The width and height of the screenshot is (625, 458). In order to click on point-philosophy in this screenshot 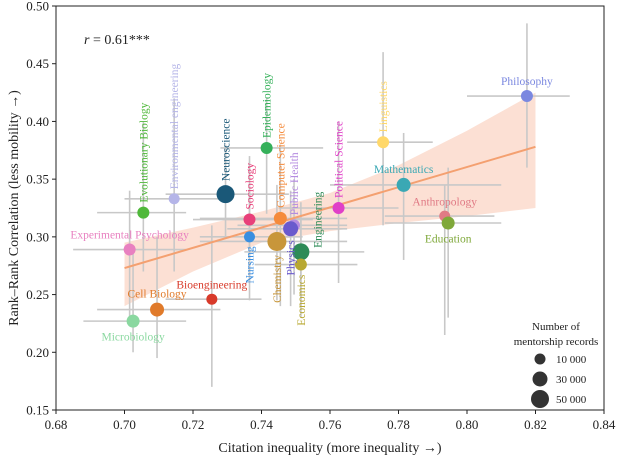, I will do `click(526, 96)`.